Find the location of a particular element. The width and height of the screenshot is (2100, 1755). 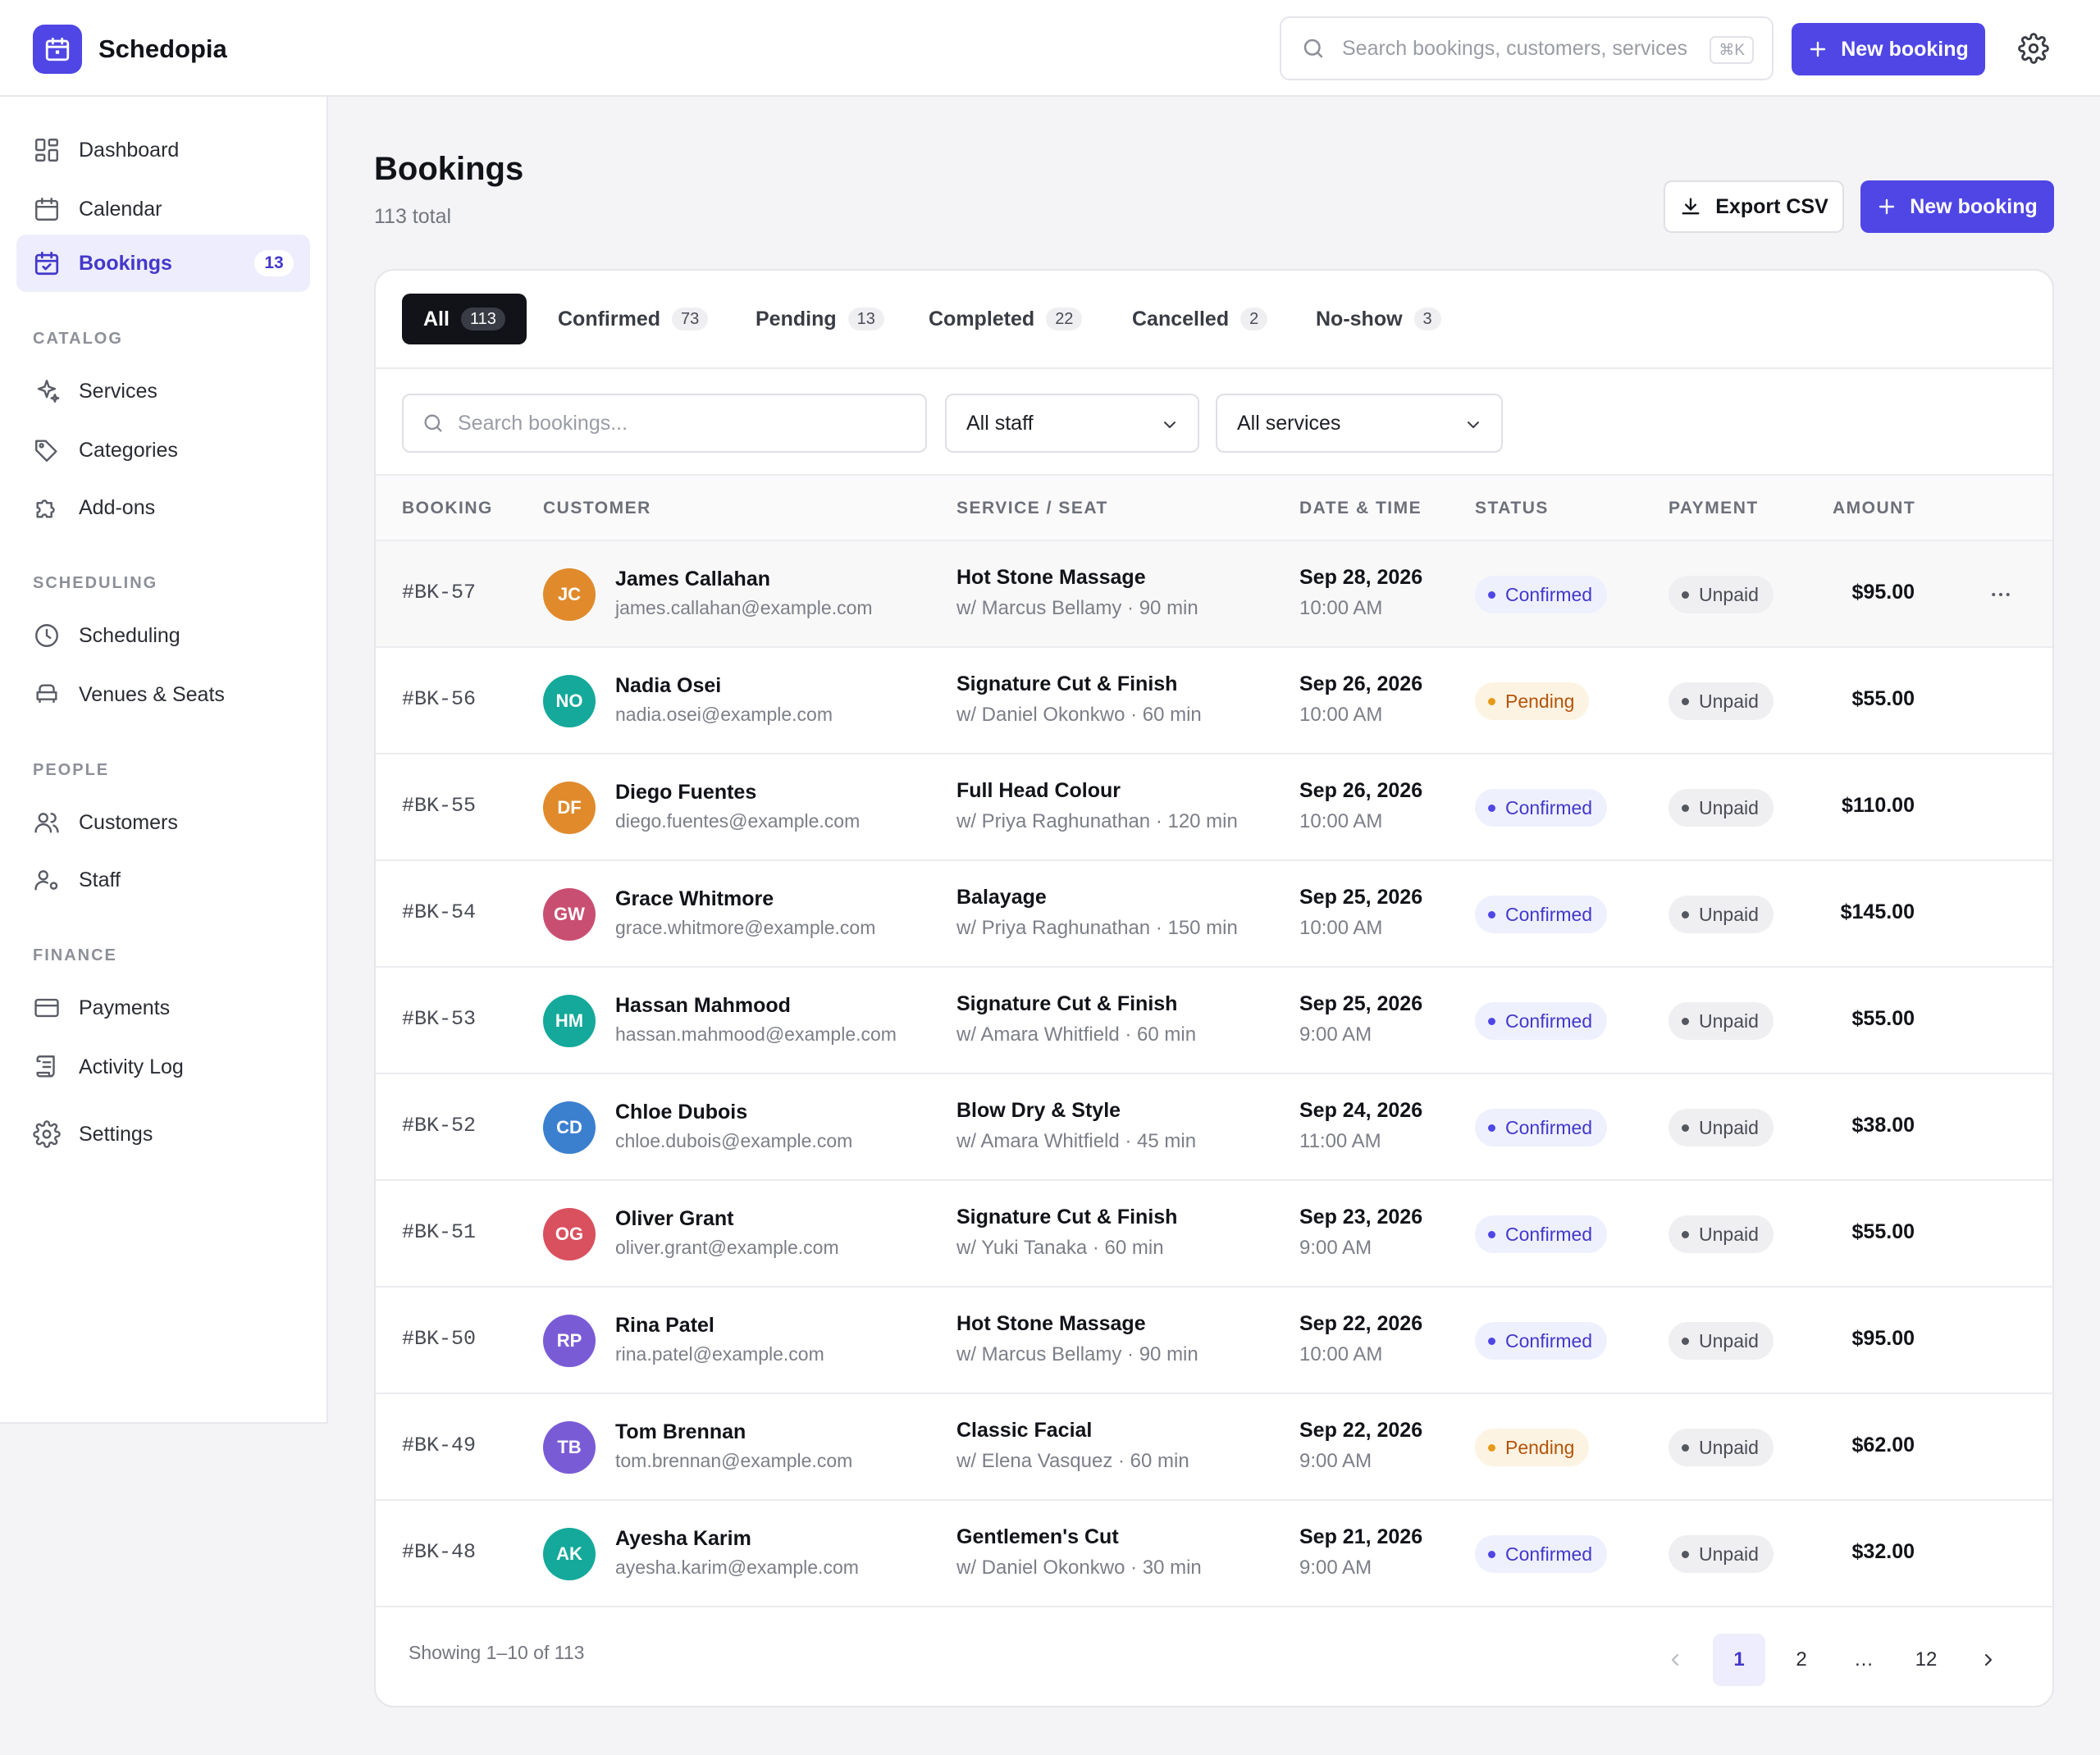

customer-name: Nadia Osei is located at coordinates (668, 685).